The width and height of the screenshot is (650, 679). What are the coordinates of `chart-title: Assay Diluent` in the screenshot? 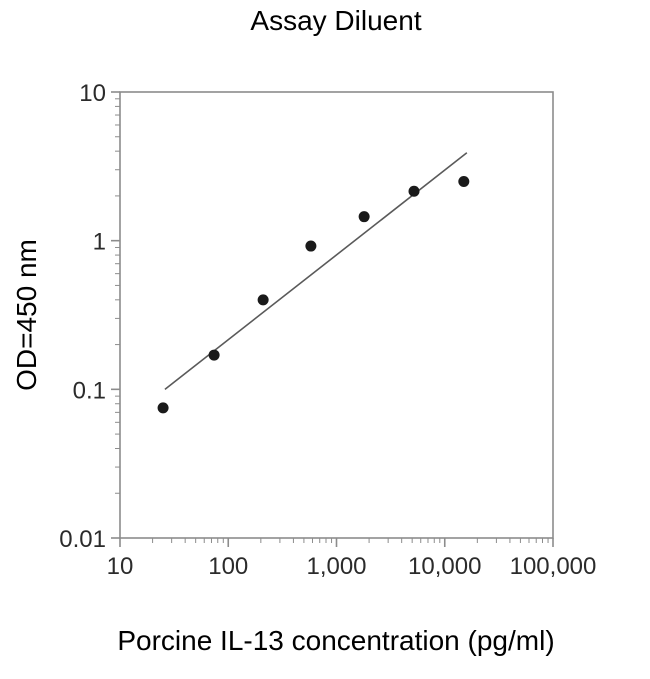 It's located at (335, 20).